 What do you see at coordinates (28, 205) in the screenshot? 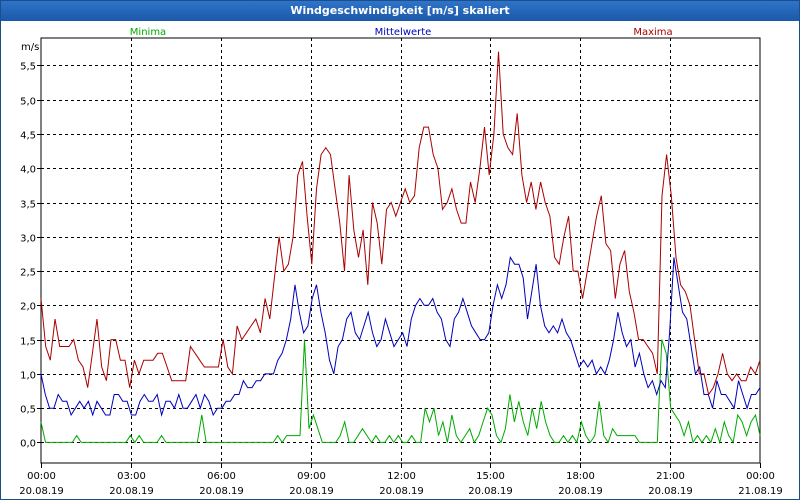
I see `y-tick-label: 3,5` at bounding box center [28, 205].